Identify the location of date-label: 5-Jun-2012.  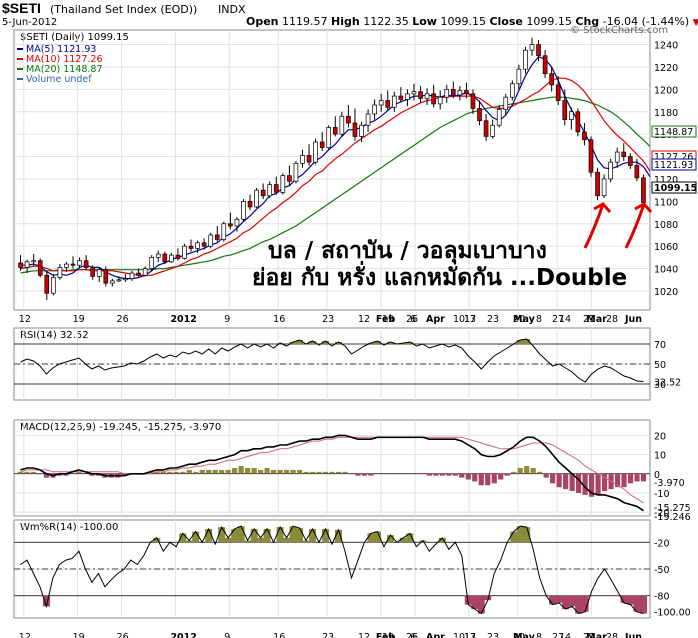
(30, 22).